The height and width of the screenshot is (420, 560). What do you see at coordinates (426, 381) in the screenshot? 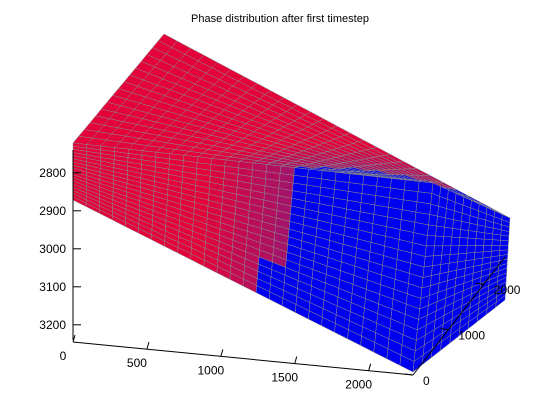
I see `y-tick-label: 0` at bounding box center [426, 381].